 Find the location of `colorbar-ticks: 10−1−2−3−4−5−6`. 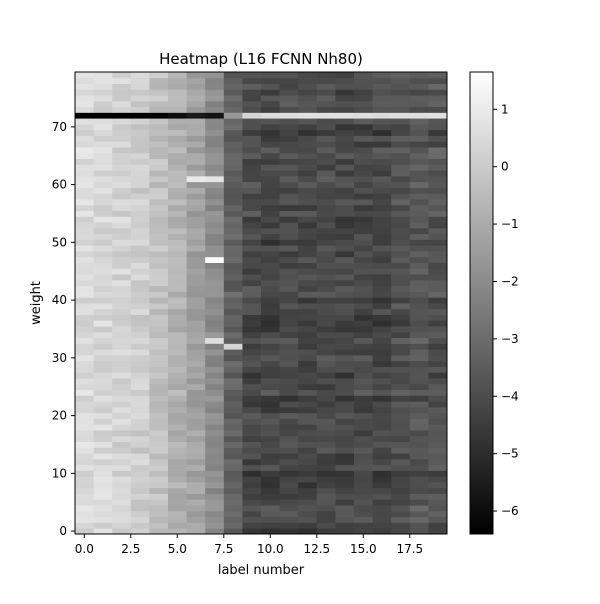

colorbar-ticks: 10−1−2−3−4−5−6 is located at coordinates (506, 310).